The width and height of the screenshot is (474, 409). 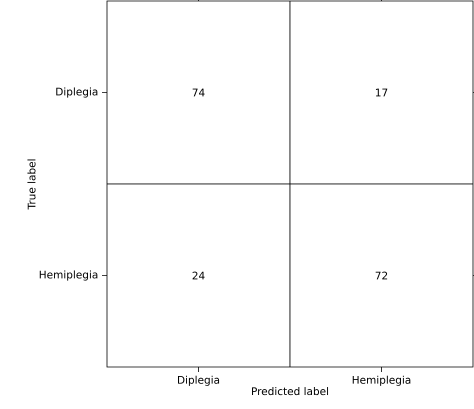 What do you see at coordinates (198, 276) in the screenshot?
I see `data-label: 24` at bounding box center [198, 276].